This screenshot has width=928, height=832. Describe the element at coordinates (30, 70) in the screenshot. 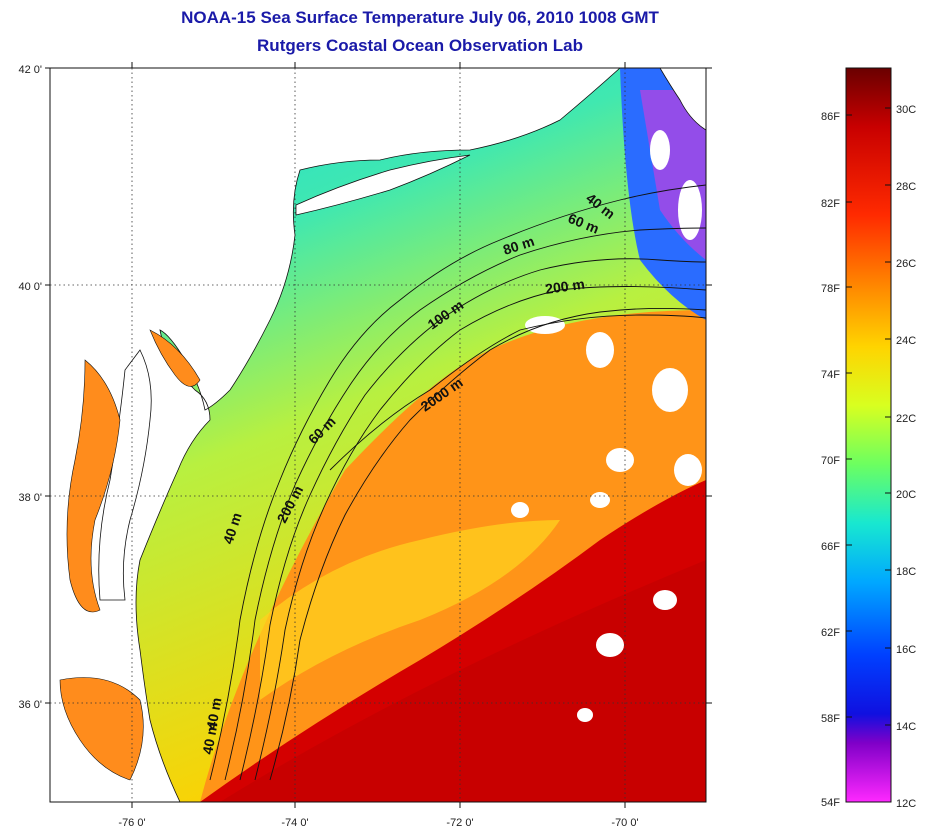

I see `lat-label-42: 42 0'` at that location.